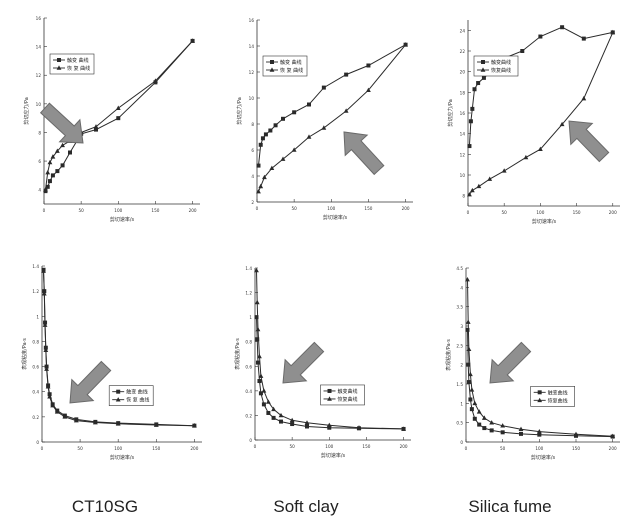 The height and width of the screenshot is (528, 624). Describe the element at coordinates (78, 68) in the screenshot. I see `legend-label: 恢 复 曲线` at that location.